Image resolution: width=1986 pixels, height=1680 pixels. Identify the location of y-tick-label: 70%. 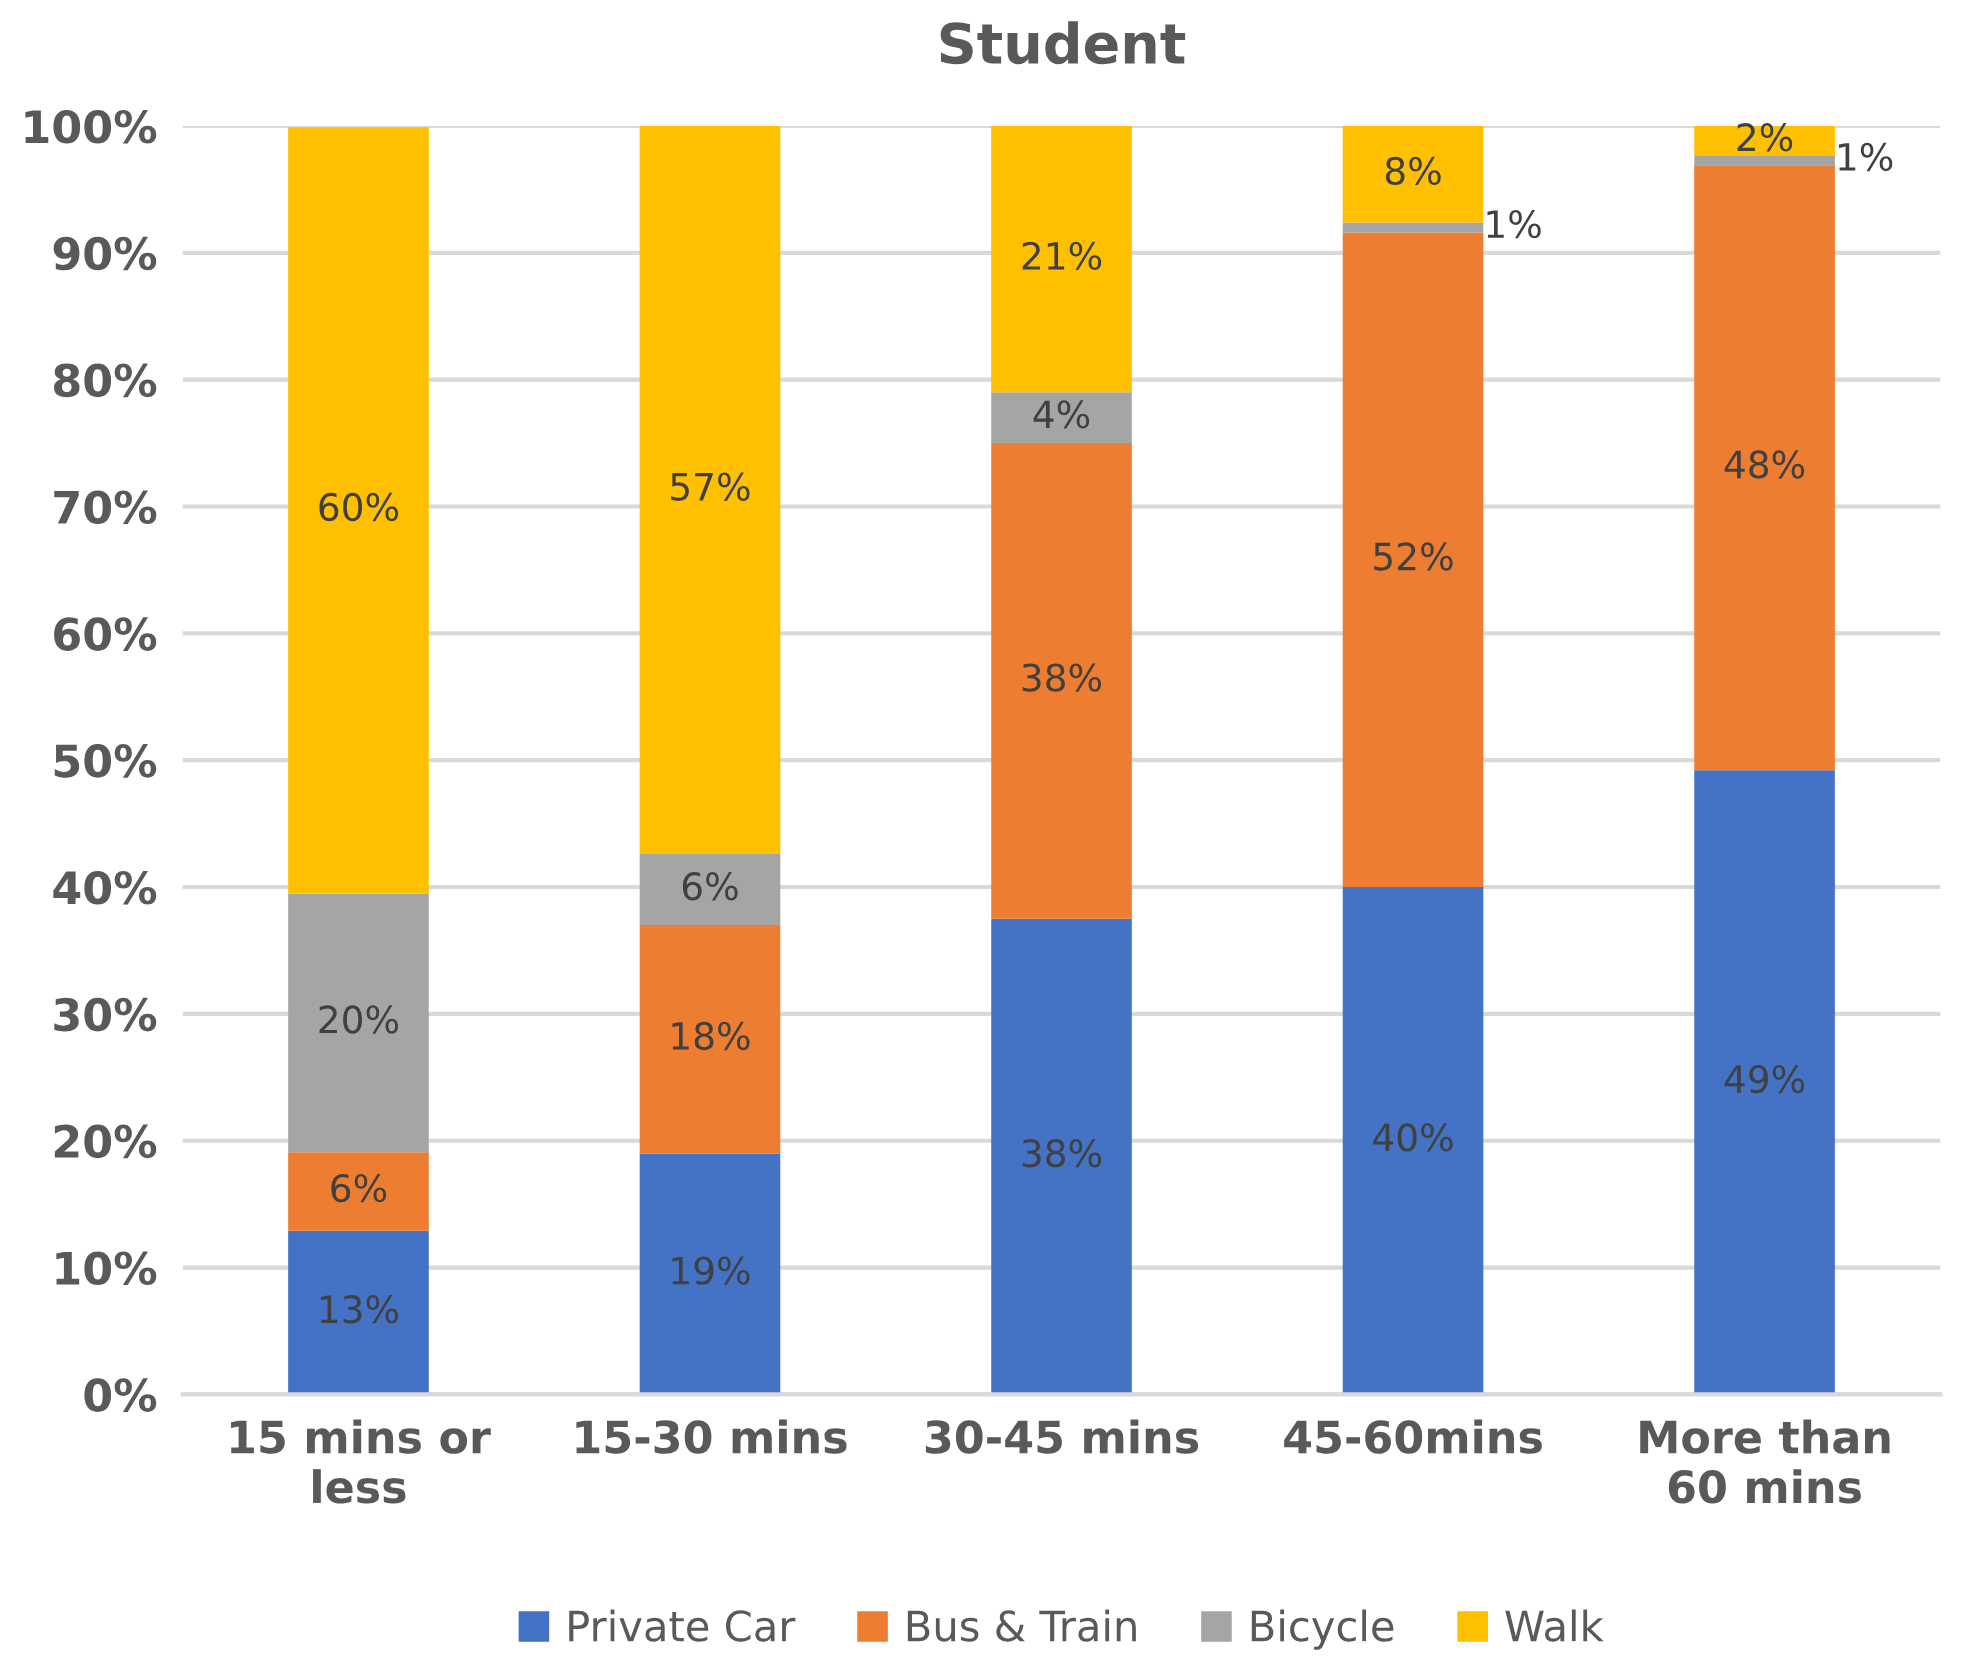
(105, 507).